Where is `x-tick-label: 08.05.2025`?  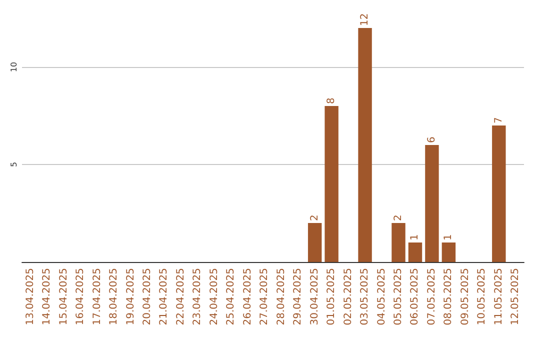
x-tick-label: 08.05.2025 is located at coordinates (448, 297).